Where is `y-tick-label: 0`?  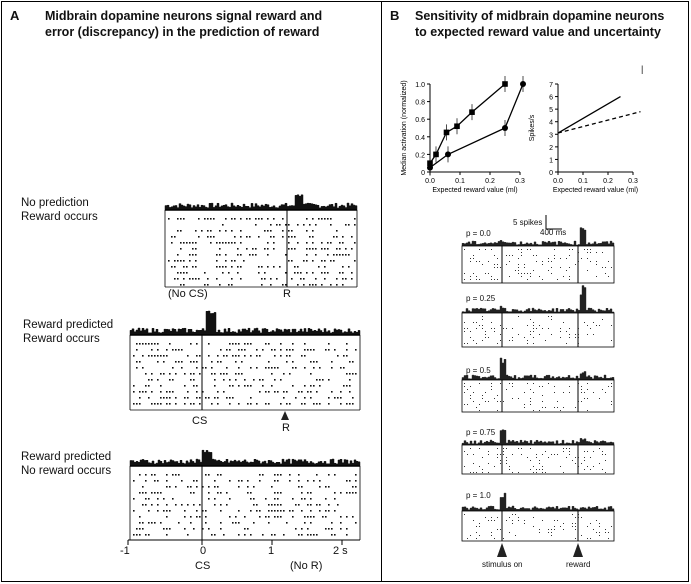
y-tick-label: 0 is located at coordinates (423, 173).